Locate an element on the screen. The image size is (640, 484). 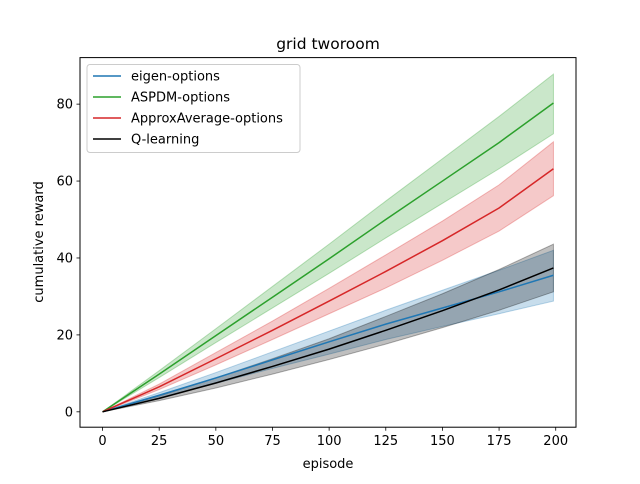
x-axis-label: episode is located at coordinates (328, 464).